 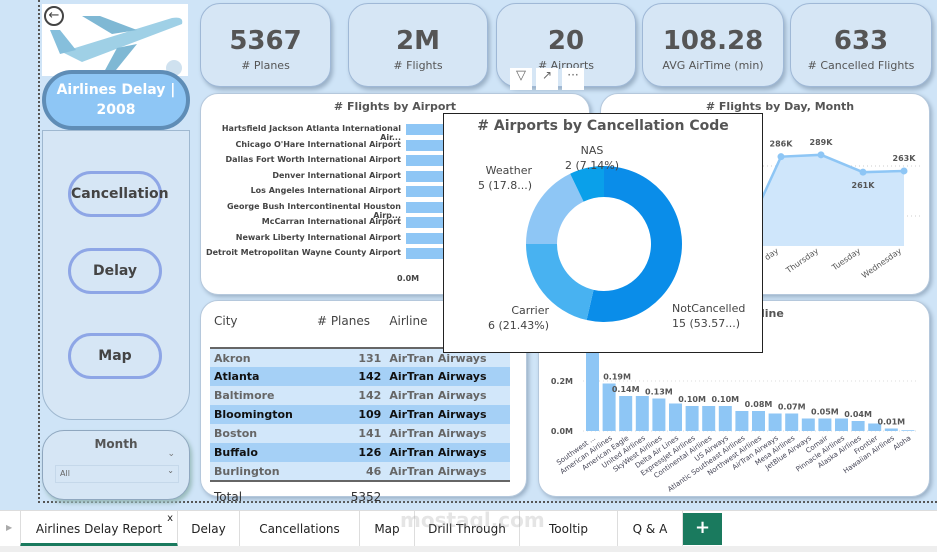 What do you see at coordinates (349, 433) in the screenshot?
I see `cell-planes: 141` at bounding box center [349, 433].